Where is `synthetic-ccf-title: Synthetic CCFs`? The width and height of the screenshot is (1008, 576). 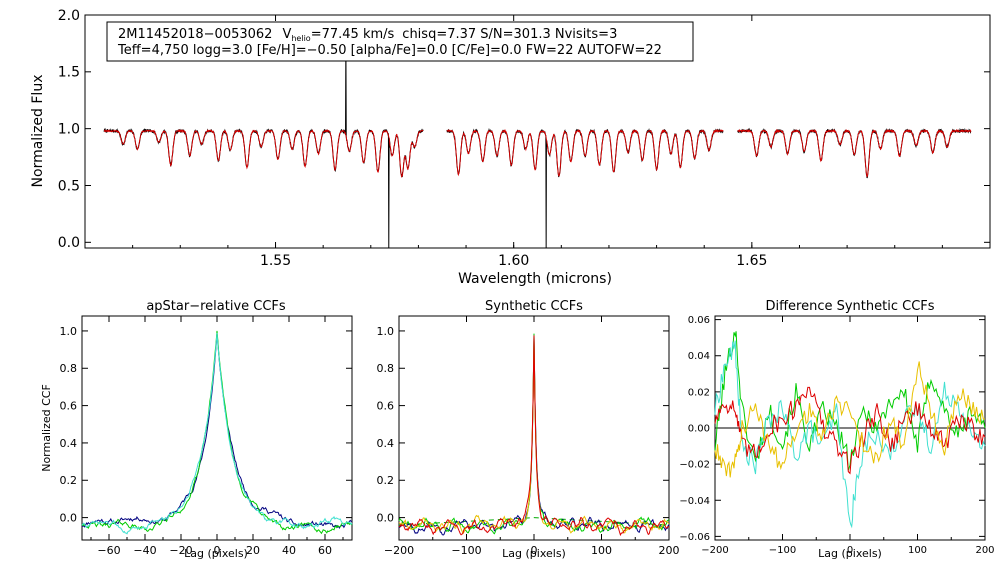 synthetic-ccf-title: Synthetic CCFs is located at coordinates (534, 306).